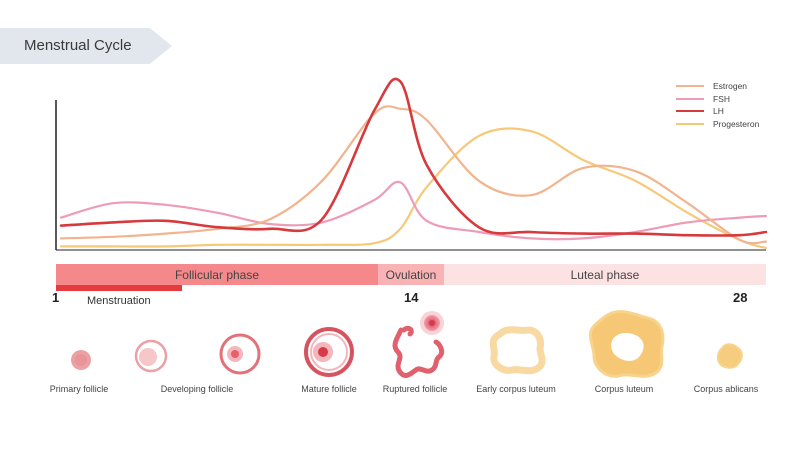 The image size is (792, 464). What do you see at coordinates (690, 111) in the screenshot?
I see `legend-swatch-lh` at bounding box center [690, 111].